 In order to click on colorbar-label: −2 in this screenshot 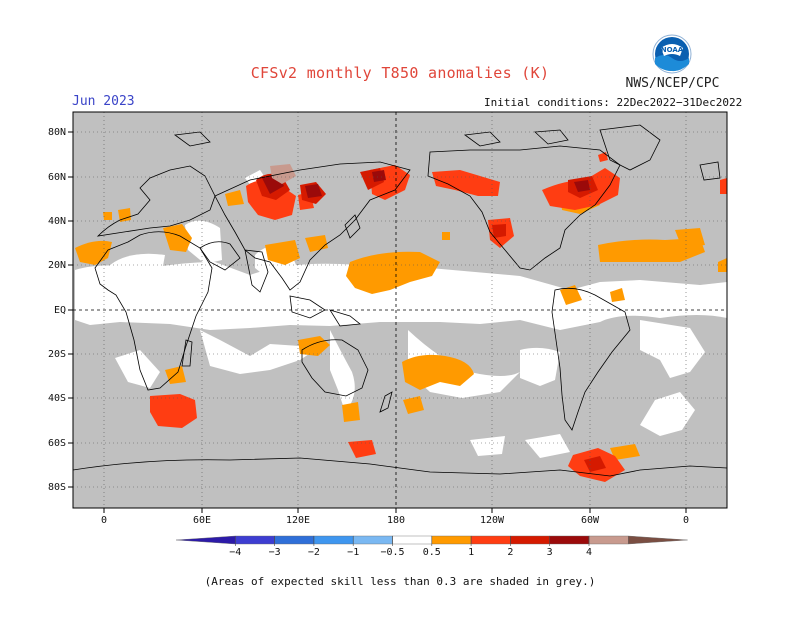, I will do `click(314, 552)`.